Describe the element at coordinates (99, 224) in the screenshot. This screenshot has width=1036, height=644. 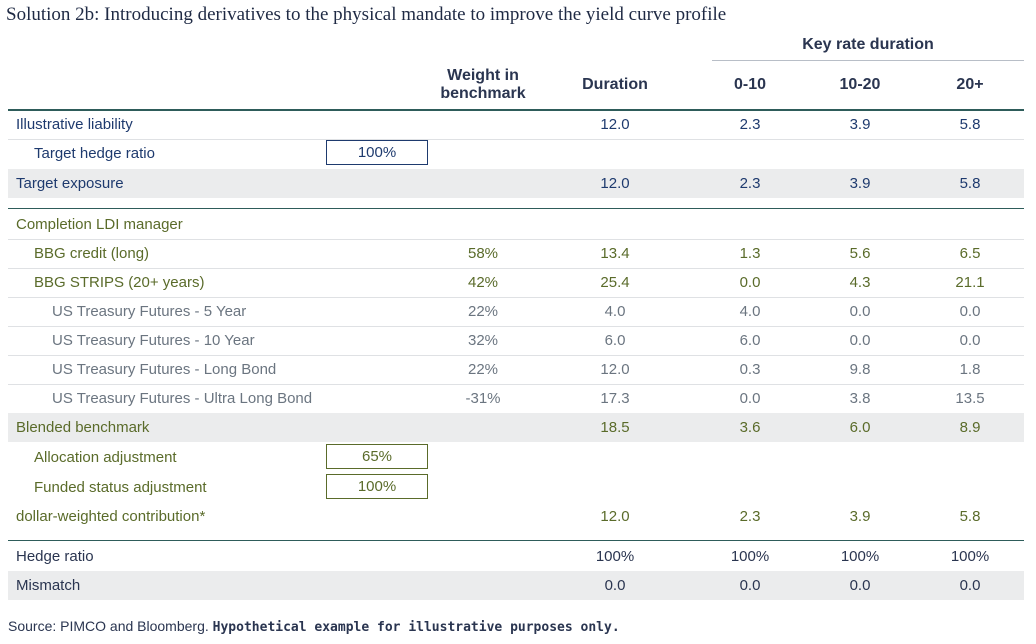
I see `row-label: Completion LDI manager` at that location.